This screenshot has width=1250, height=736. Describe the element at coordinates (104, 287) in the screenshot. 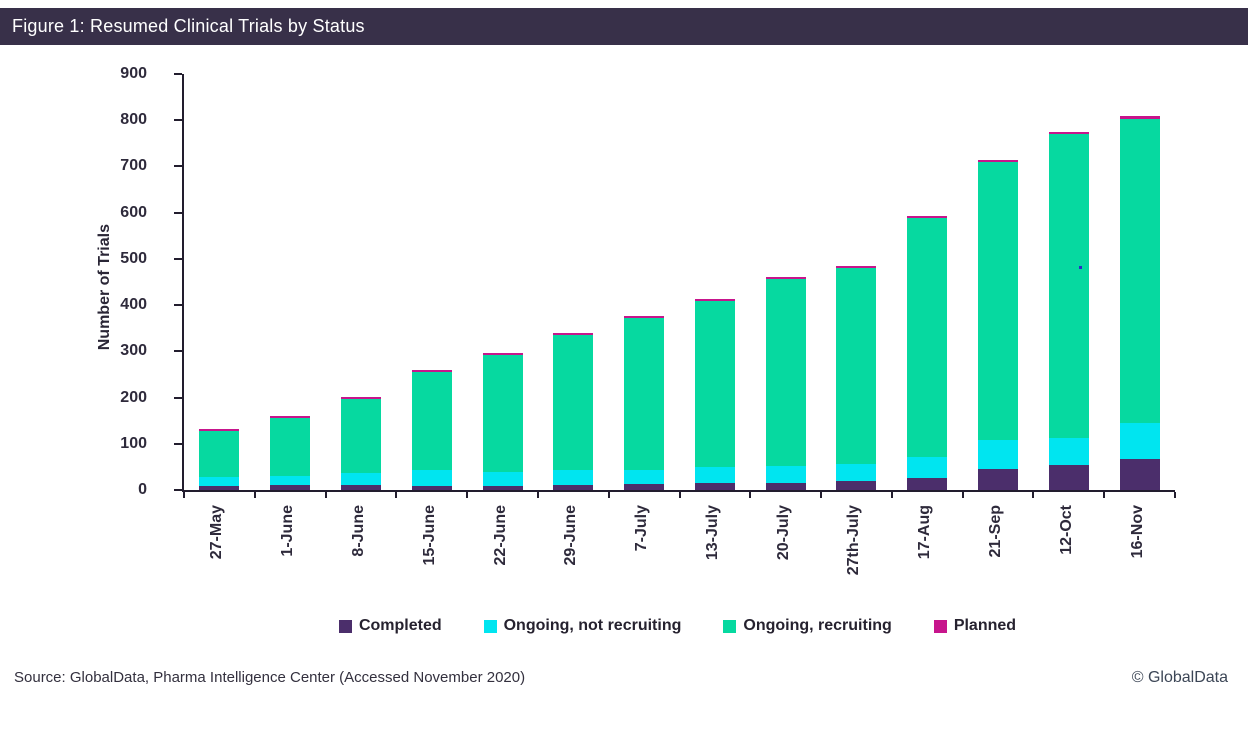

I see `y-axis-title: Number of Trials` at that location.